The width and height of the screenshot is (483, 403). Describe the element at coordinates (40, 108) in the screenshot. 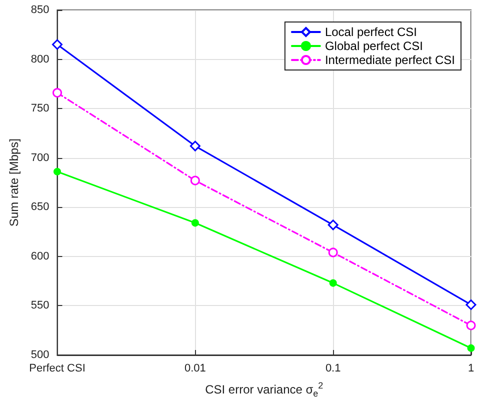

I see `y-tick-label: 750` at that location.